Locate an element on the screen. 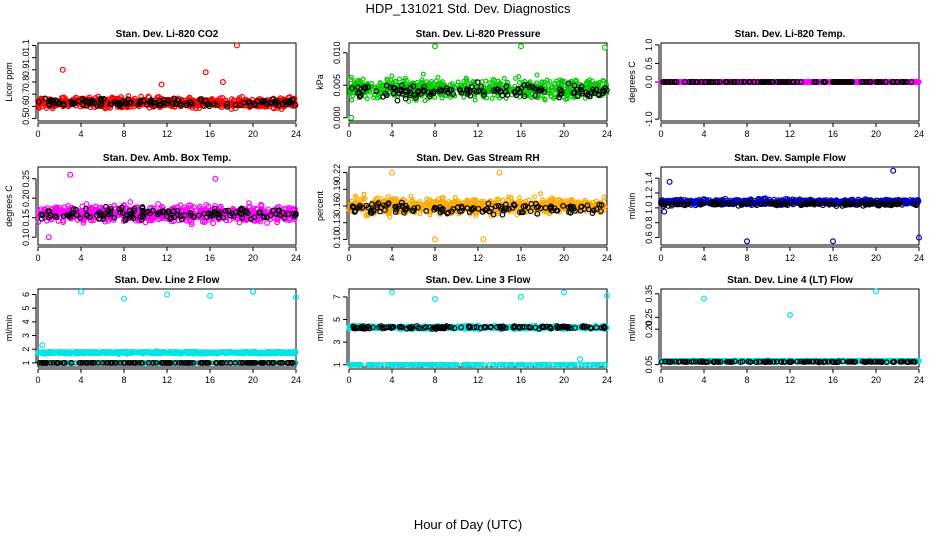 The width and height of the screenshot is (936, 540). y-tick-label: 0.6 is located at coordinates (26, 106).